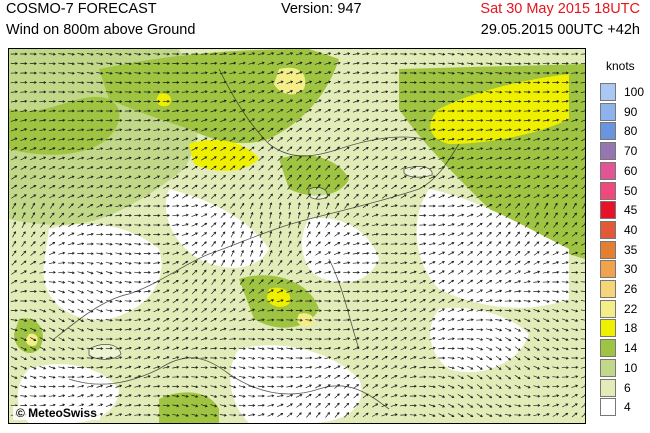  What do you see at coordinates (631, 111) in the screenshot?
I see `legend-label: 90` at bounding box center [631, 111].